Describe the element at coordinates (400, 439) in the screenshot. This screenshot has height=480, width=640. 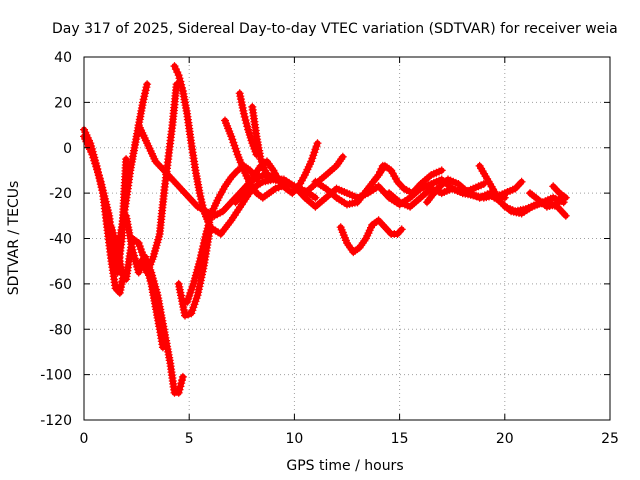
I see `x-tick-label: 15` at that location.